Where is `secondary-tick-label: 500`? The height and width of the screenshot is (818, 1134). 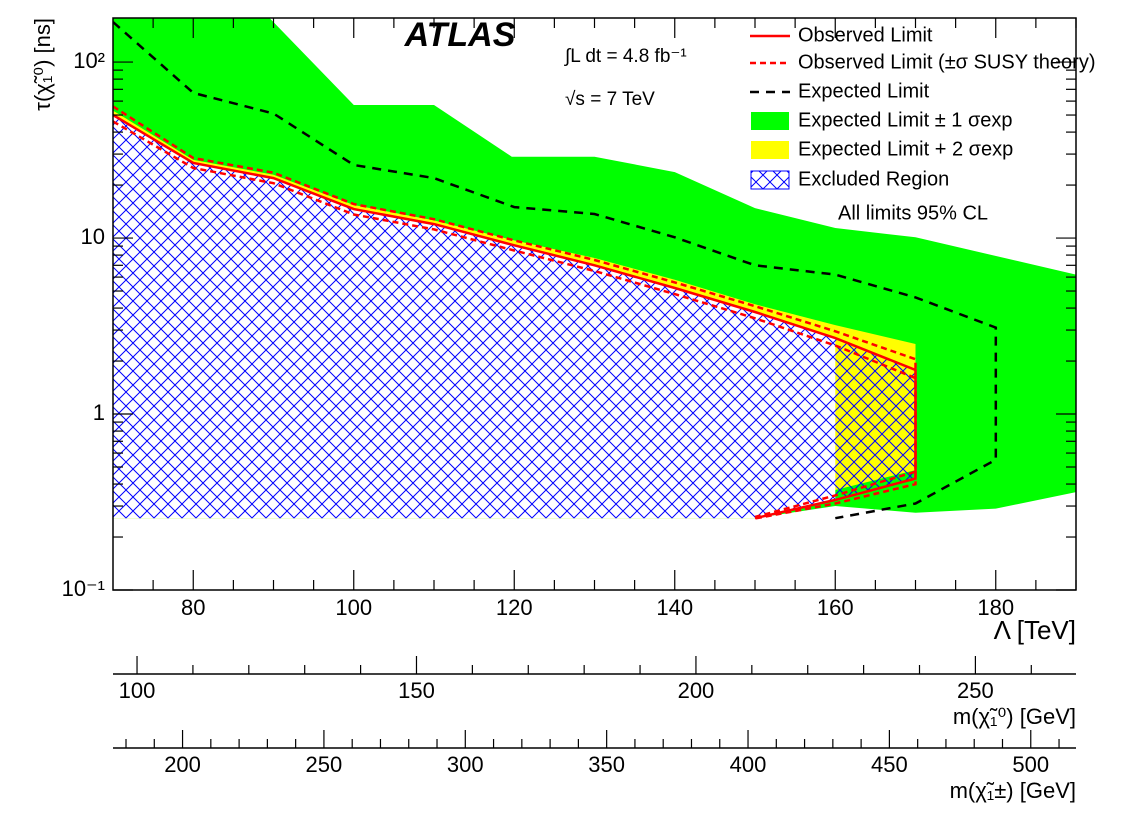 secondary-tick-label: 500 is located at coordinates (1030, 764).